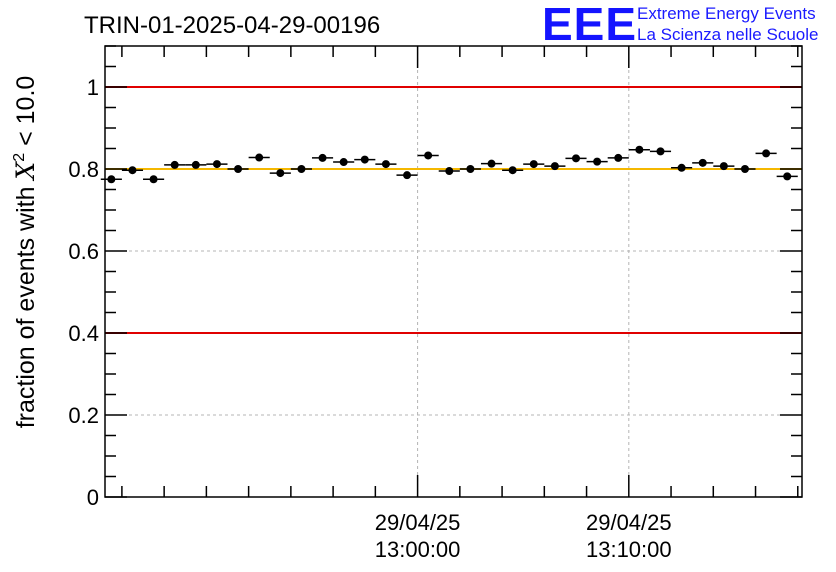 Image resolution: width=836 pixels, height=572 pixels. What do you see at coordinates (25, 171) in the screenshot?
I see `y-axis-label-symbol: X` at bounding box center [25, 171].